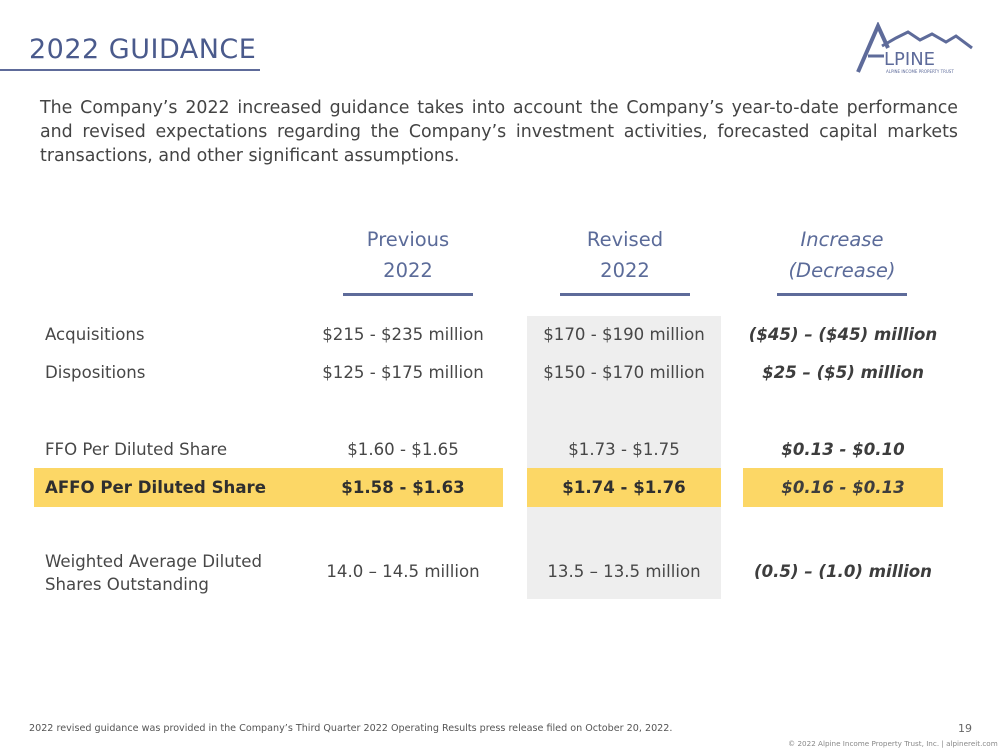 This screenshot has width=999, height=750. Describe the element at coordinates (909, 59) in the screenshot. I see `logo-wordmark: LPINE` at that location.